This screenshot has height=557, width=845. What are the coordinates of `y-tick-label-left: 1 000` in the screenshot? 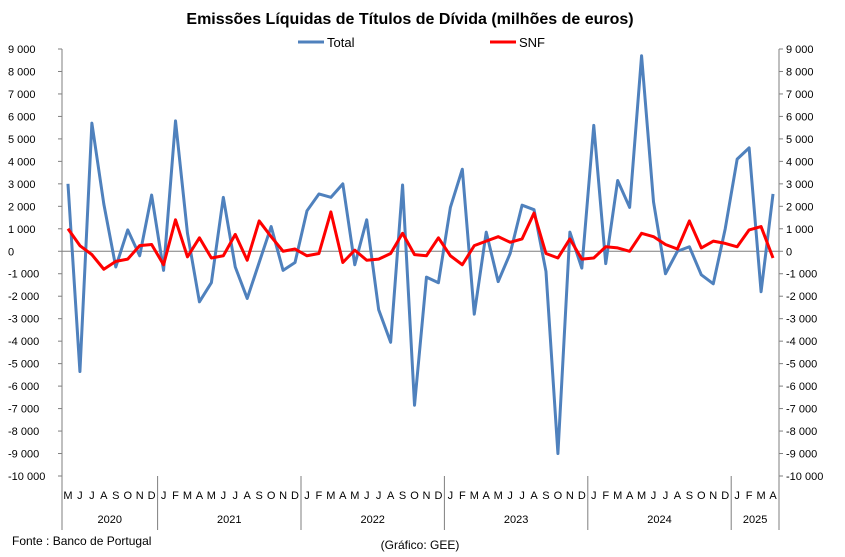 It's located at (22, 230).